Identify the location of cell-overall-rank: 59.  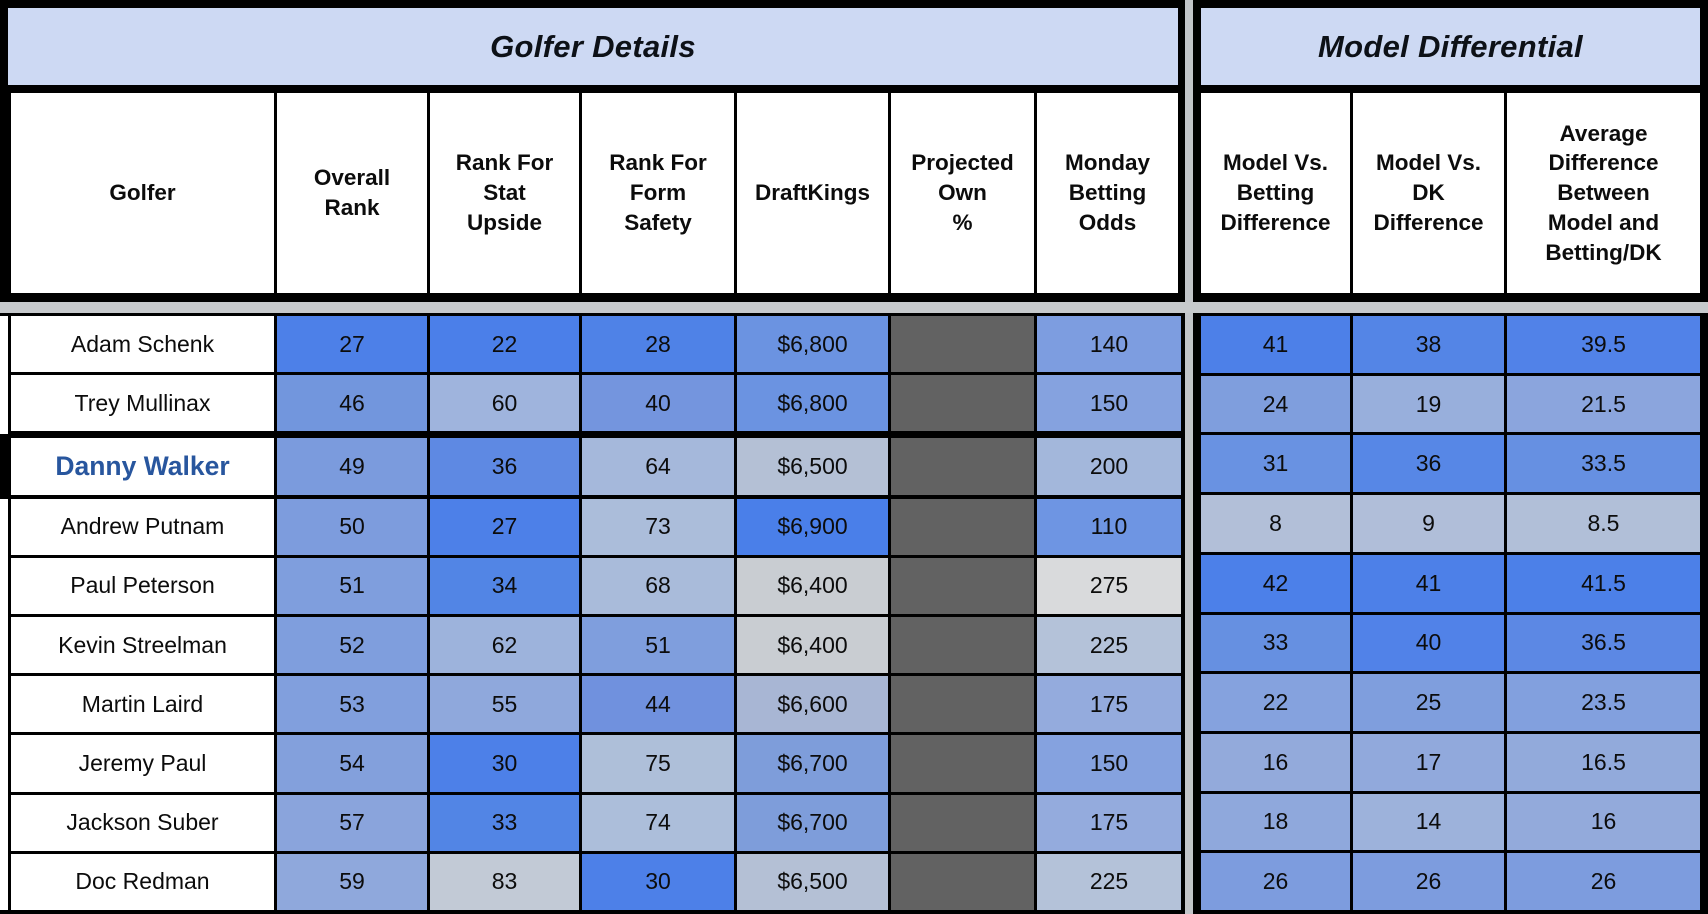
(353, 882).